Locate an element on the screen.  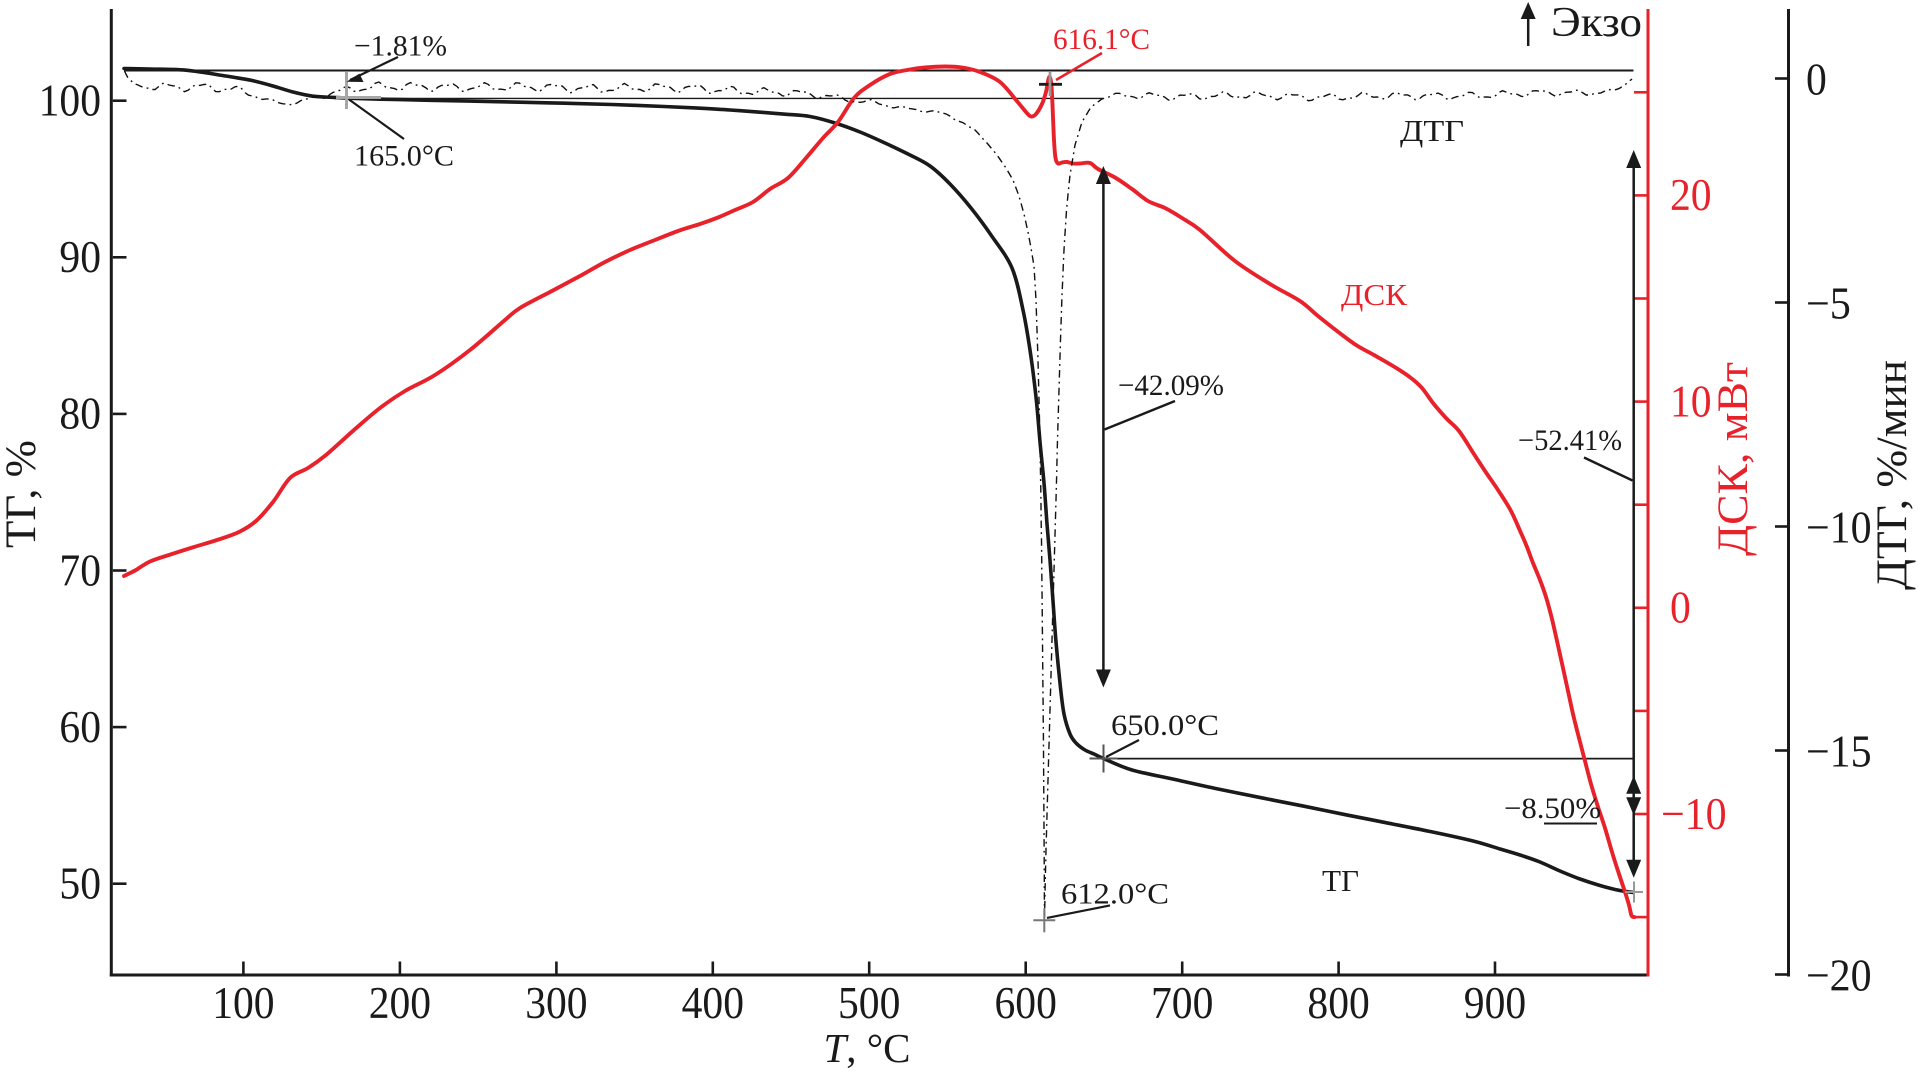
svg-text: 80 is located at coordinates (80, 413).